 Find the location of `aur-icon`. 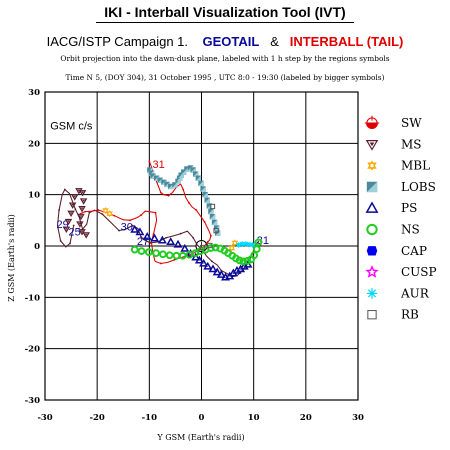

aur-icon is located at coordinates (252, 245).